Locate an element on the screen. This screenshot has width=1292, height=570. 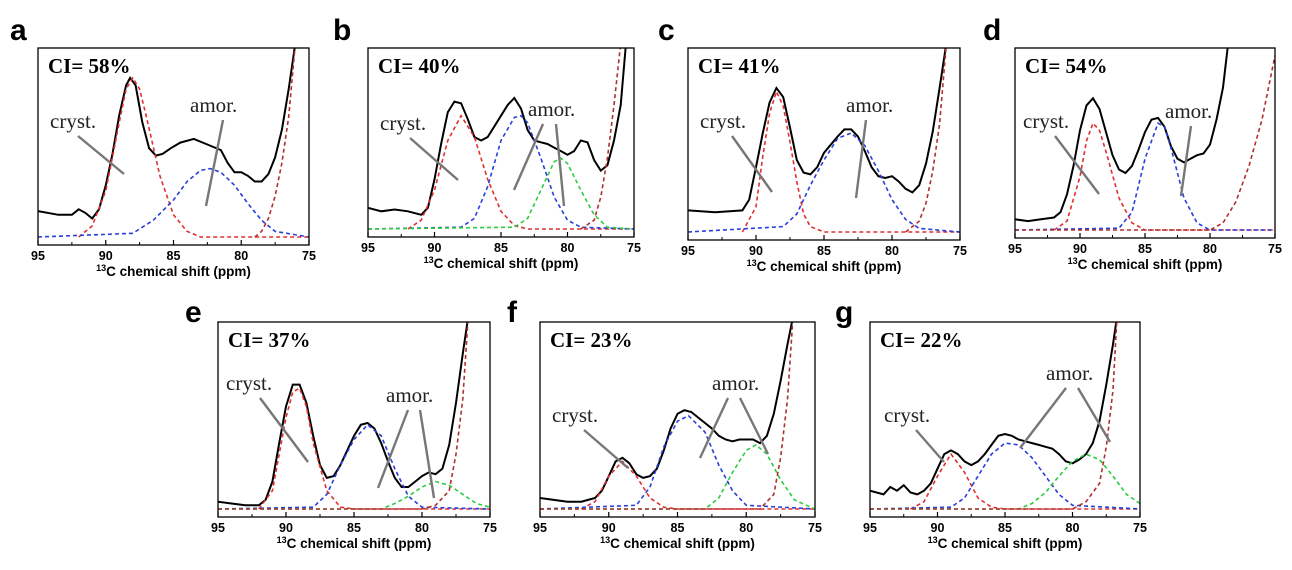
crystallinity-index: CI= 22% is located at coordinates (921, 340).